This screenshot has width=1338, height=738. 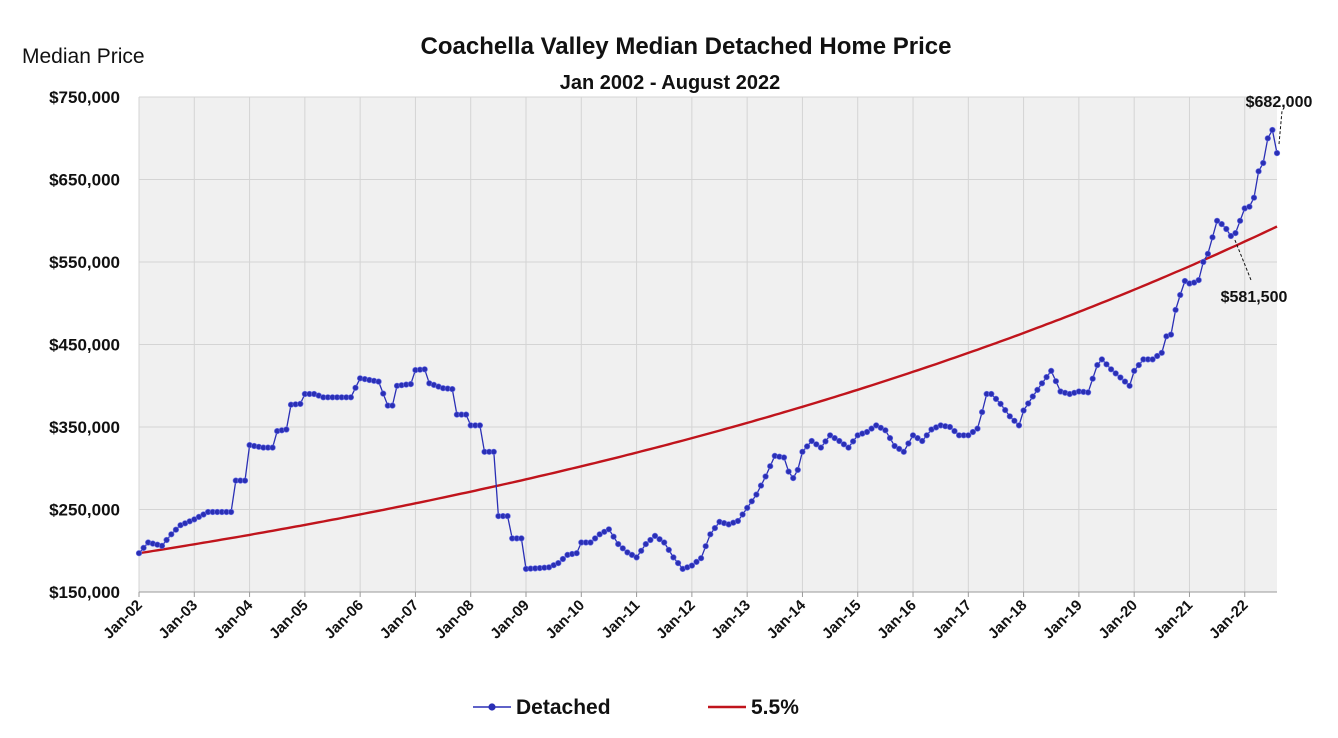 What do you see at coordinates (1063, 620) in the screenshot?
I see `x-tick-label: Jan-19` at bounding box center [1063, 620].